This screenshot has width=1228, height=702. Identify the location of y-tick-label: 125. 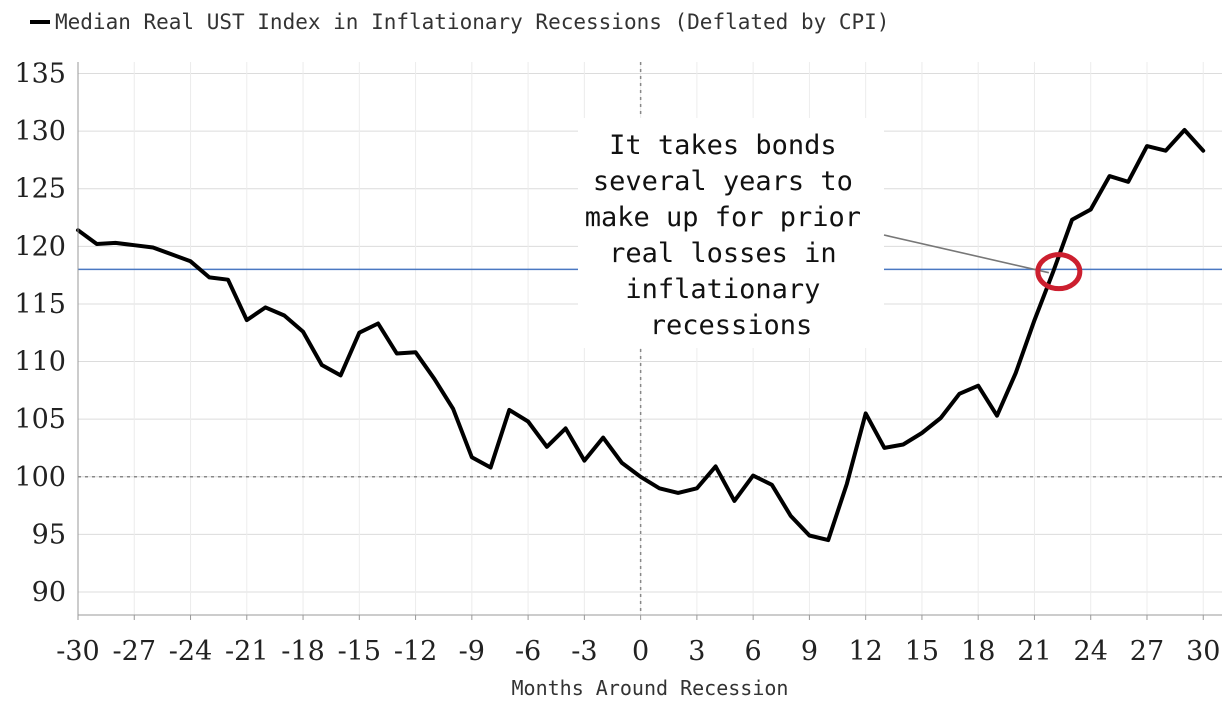
(40, 189).